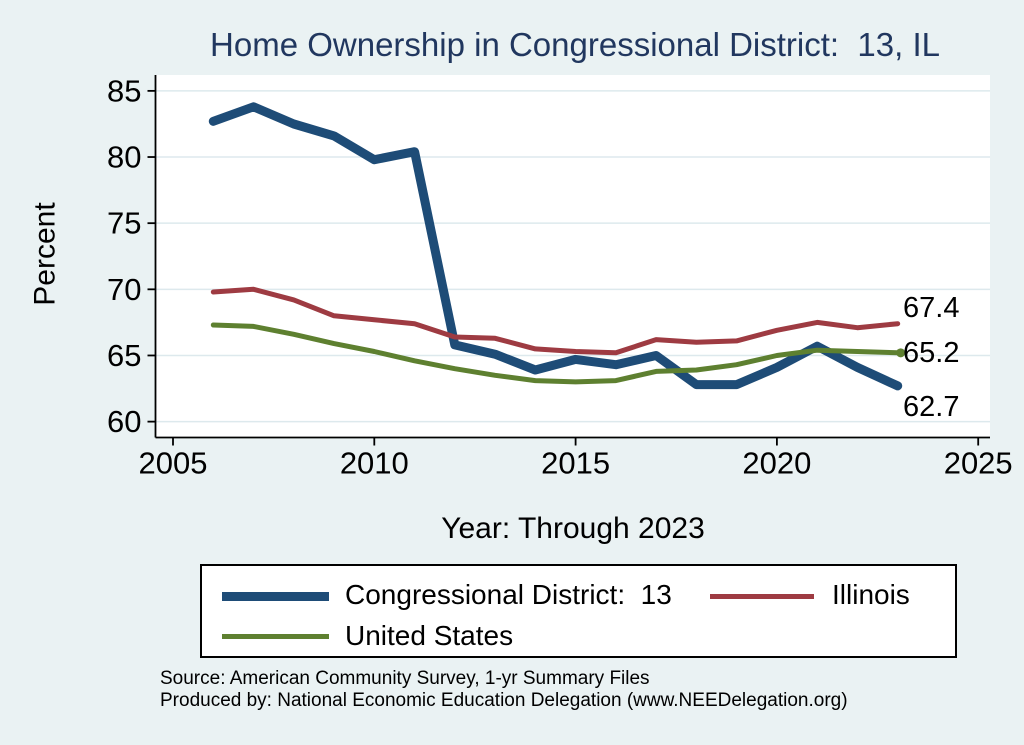  Describe the element at coordinates (762, 596) in the screenshot. I see `legend-swatch-illinois` at that location.